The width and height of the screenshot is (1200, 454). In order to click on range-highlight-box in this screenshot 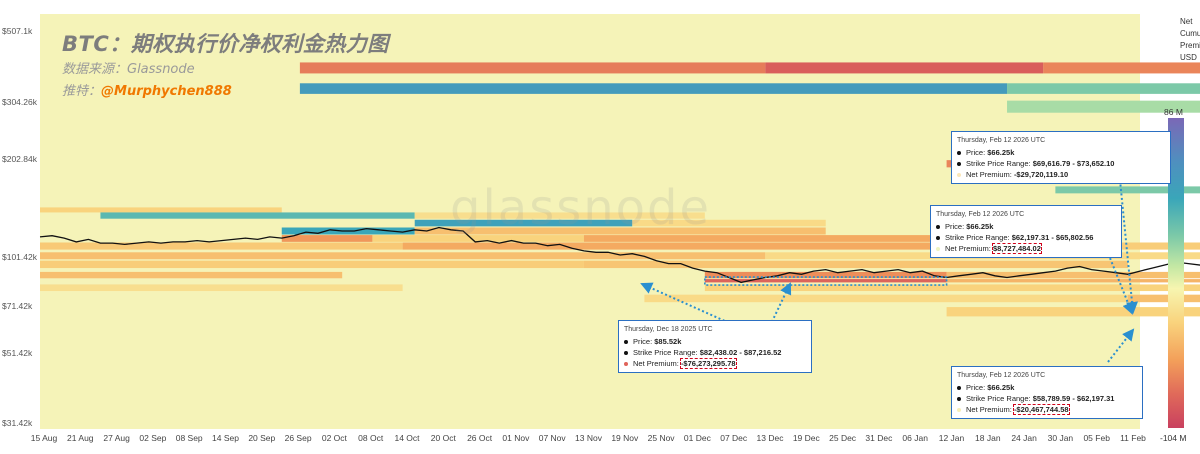, I will do `click(826, 281)`.